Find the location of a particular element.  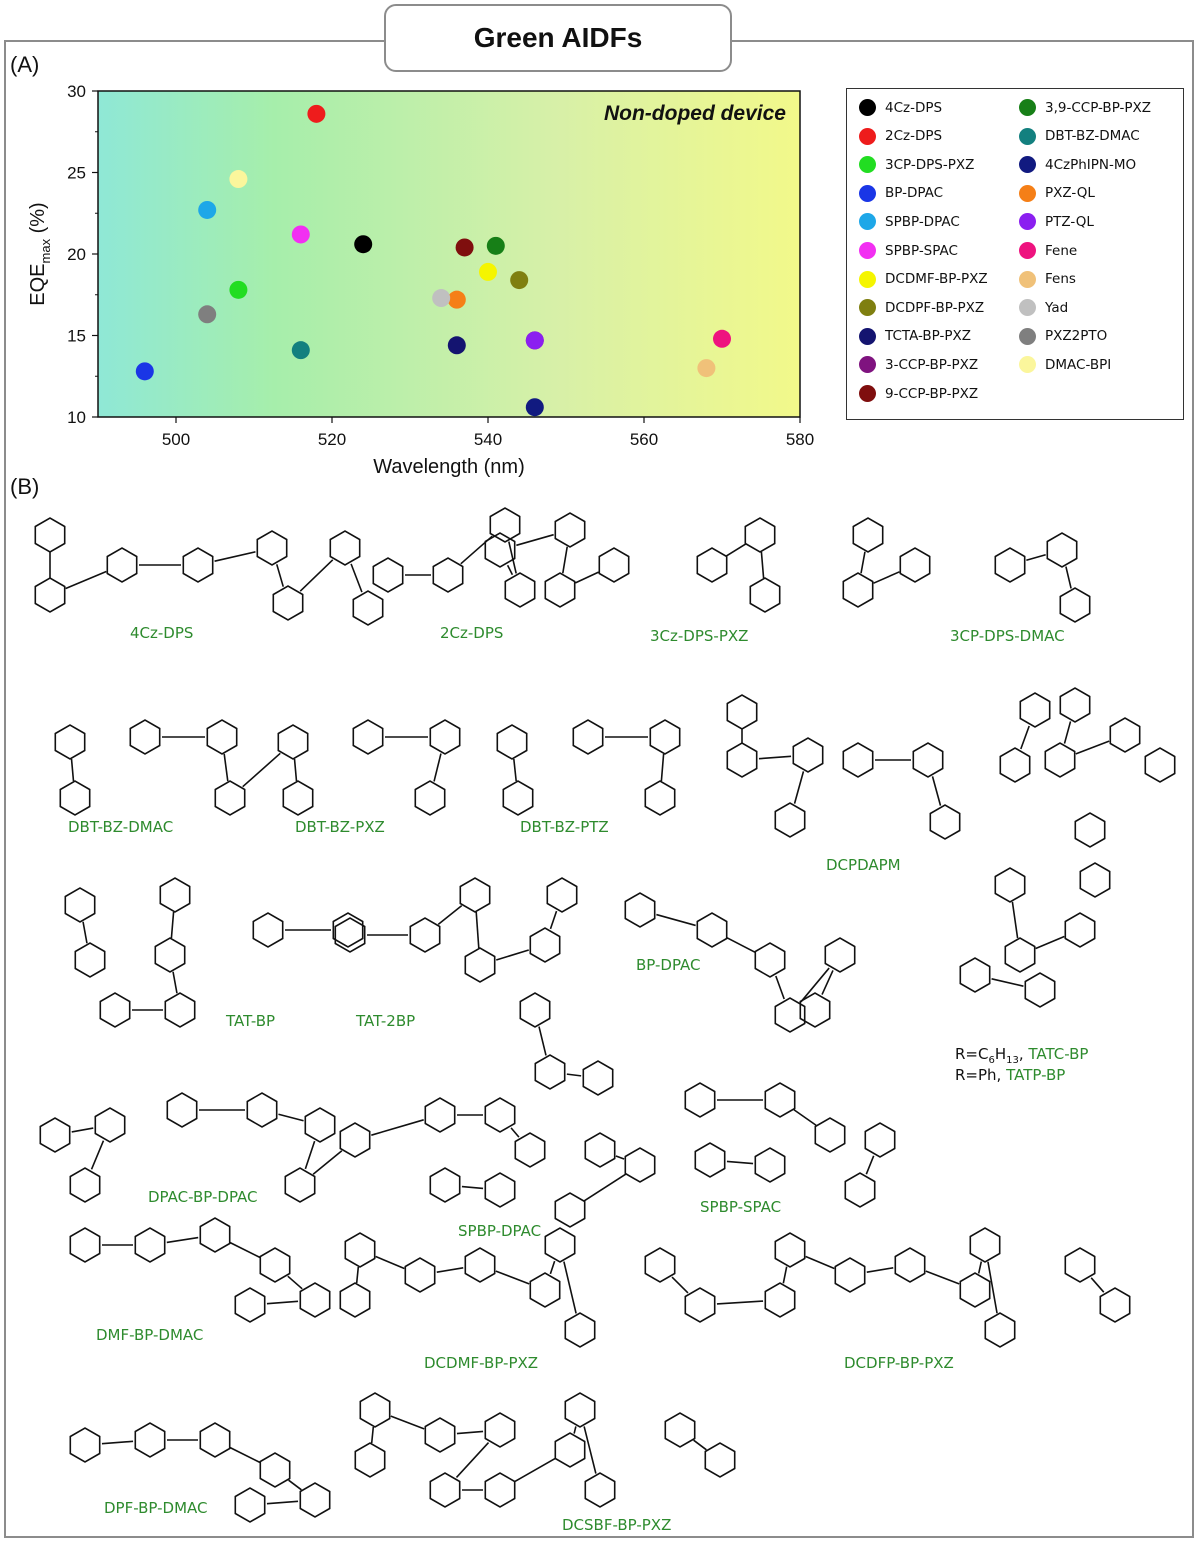

y-tick-label: 25 is located at coordinates (76, 173).